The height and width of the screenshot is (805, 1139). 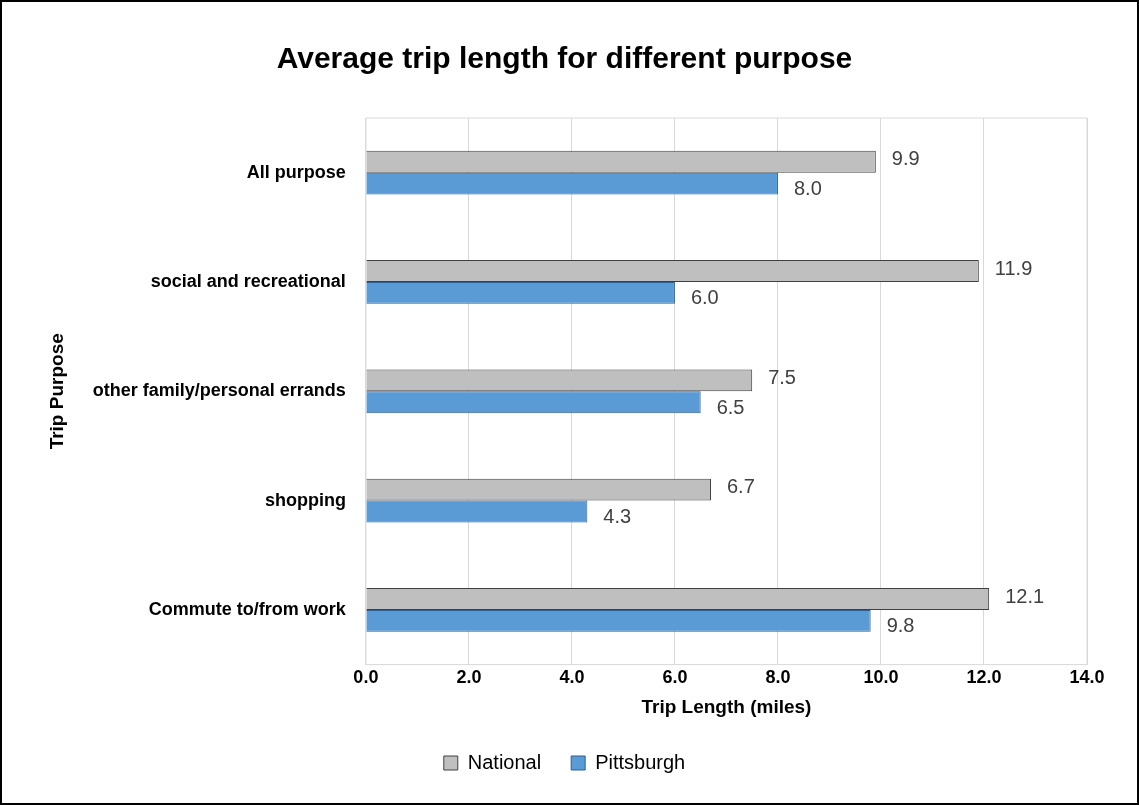 What do you see at coordinates (807, 188) in the screenshot?
I see `data-label: 8.0` at bounding box center [807, 188].